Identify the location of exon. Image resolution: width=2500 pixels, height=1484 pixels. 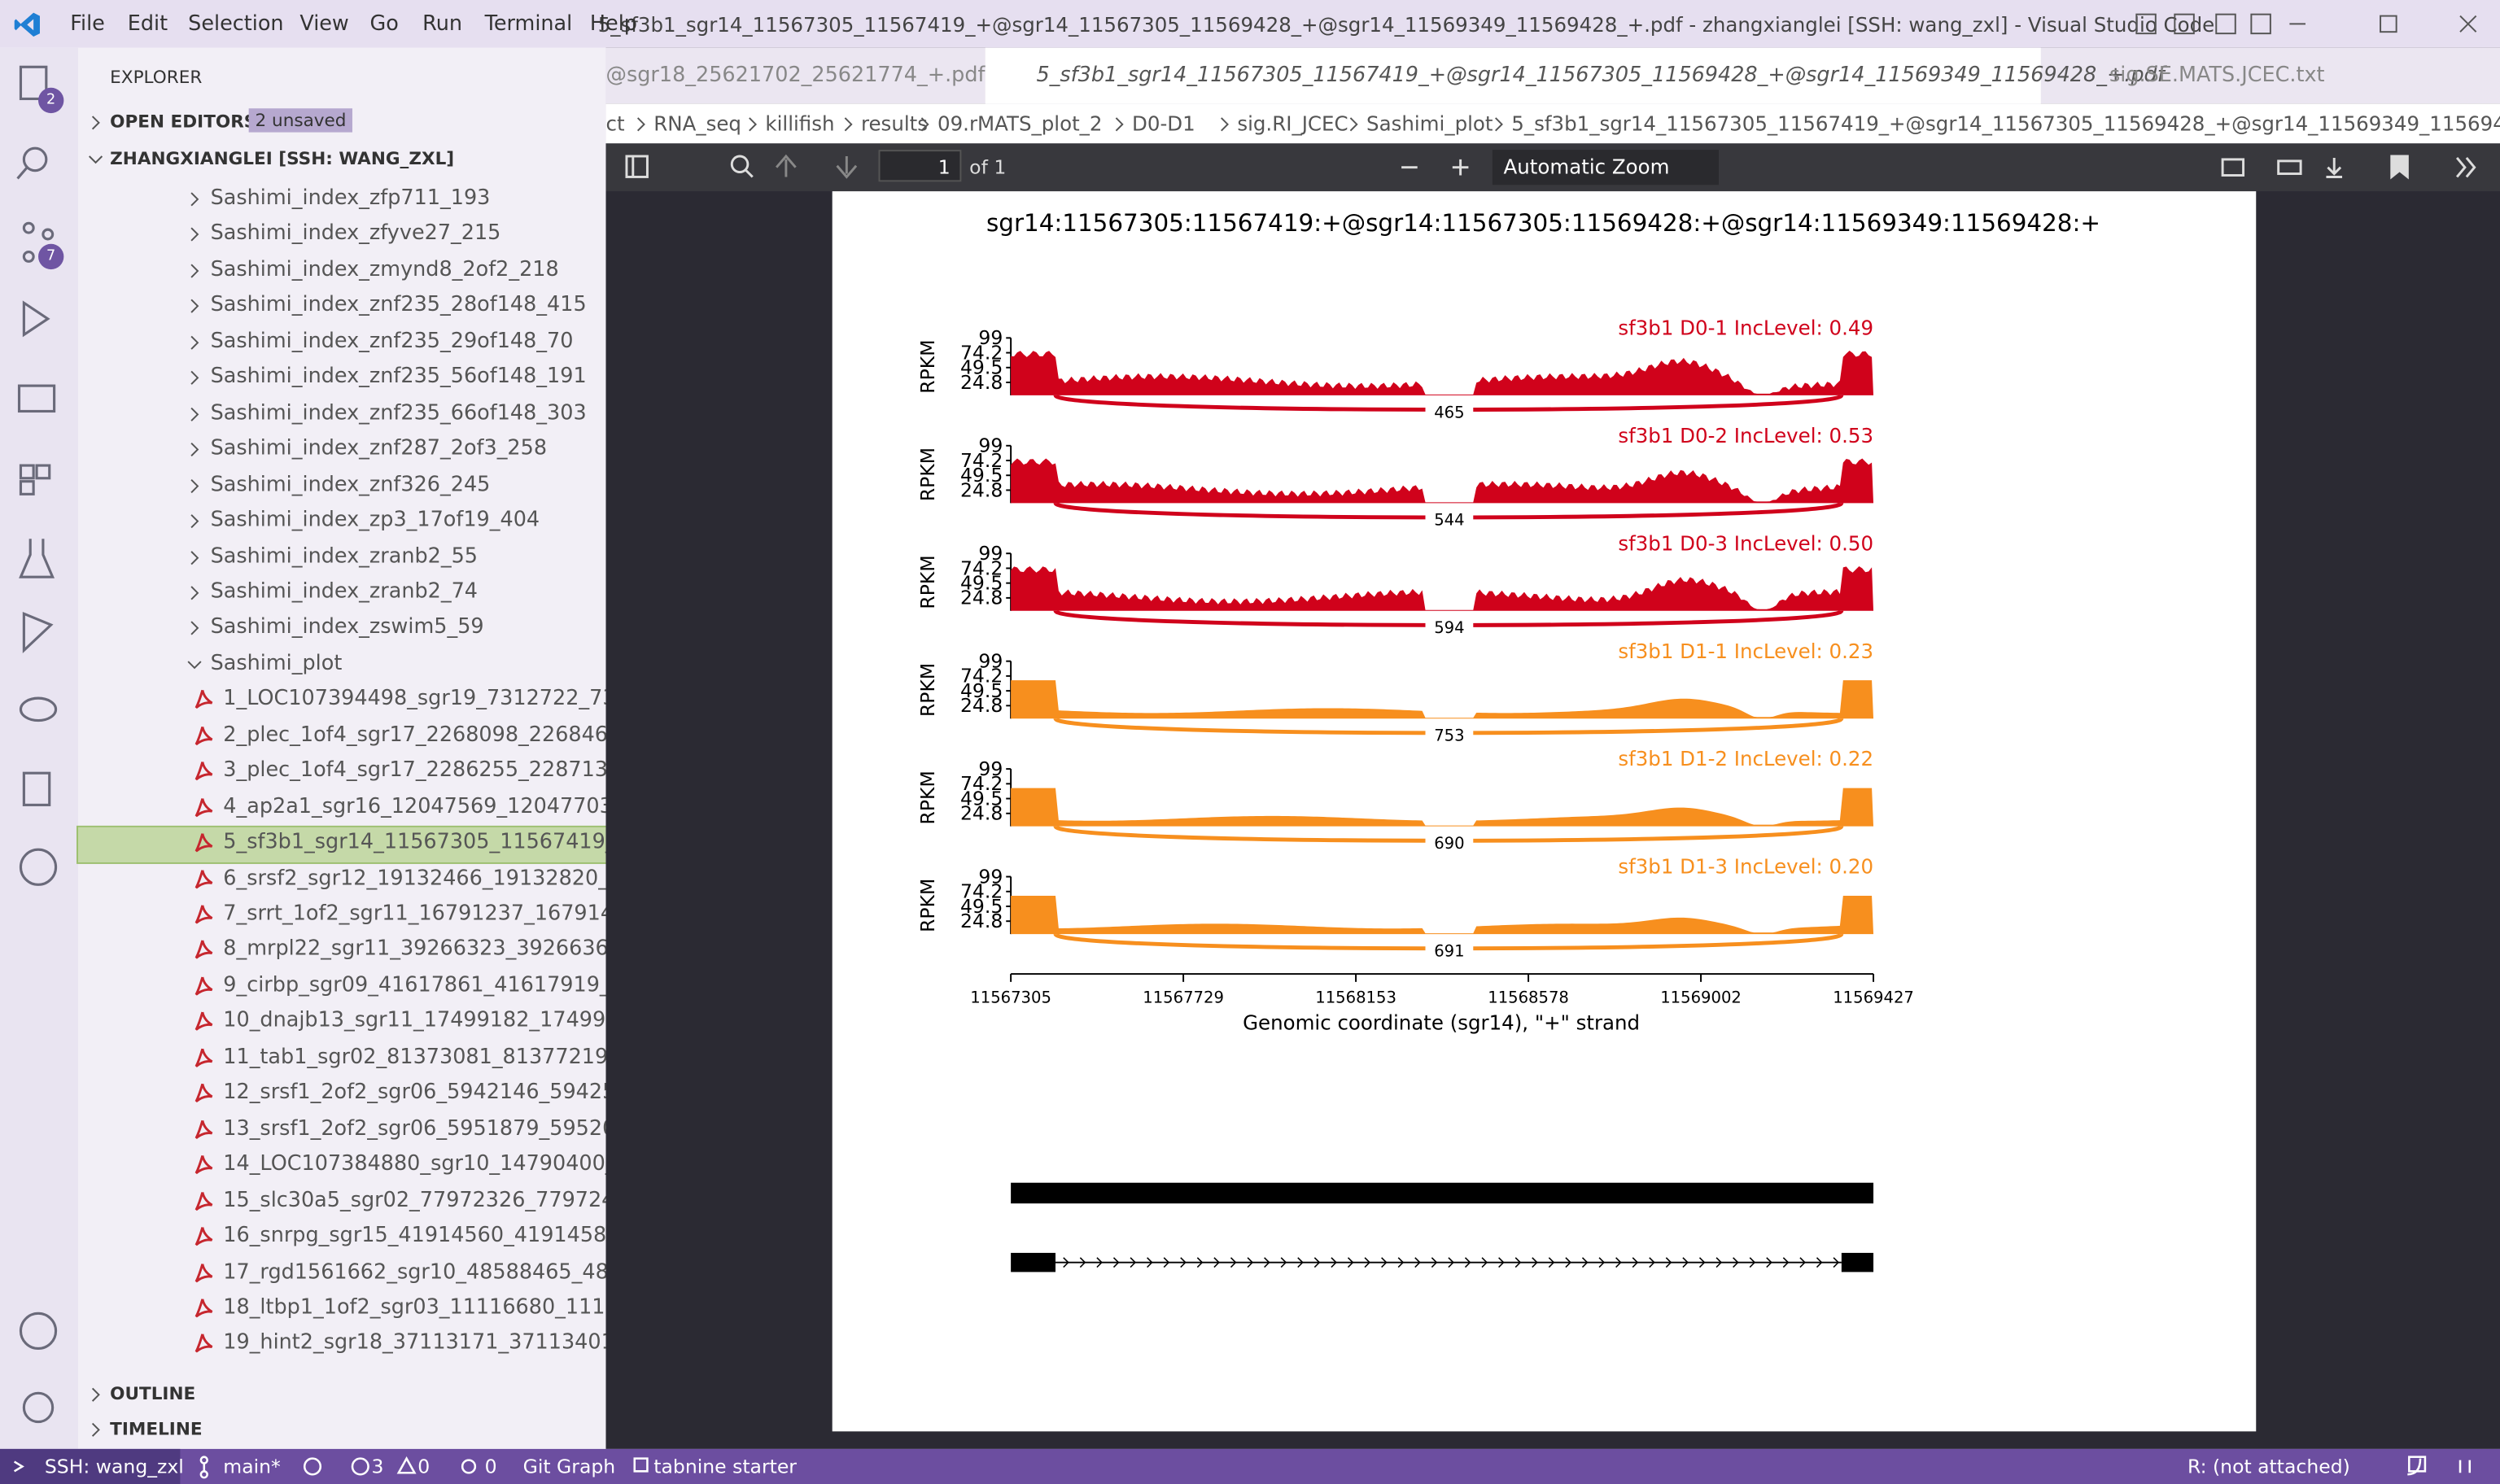
(1857, 1262).